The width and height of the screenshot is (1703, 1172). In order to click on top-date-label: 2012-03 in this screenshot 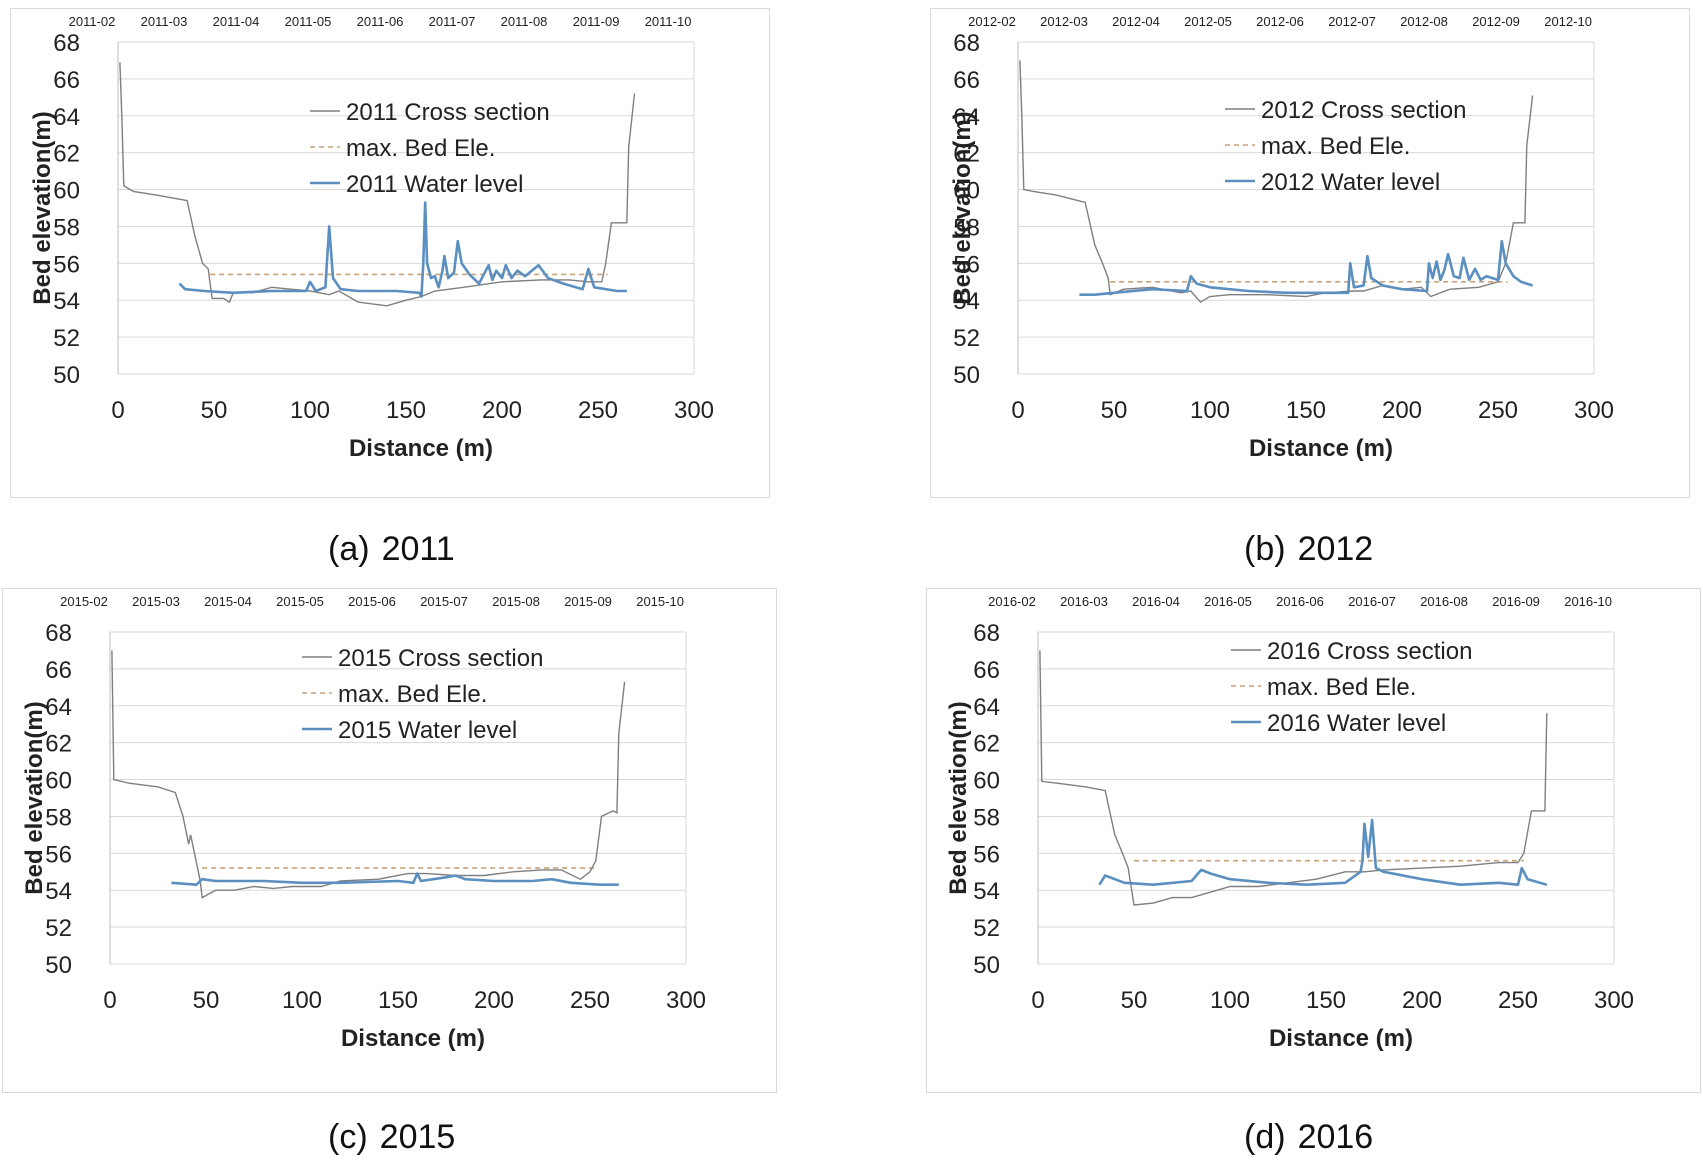, I will do `click(1064, 21)`.